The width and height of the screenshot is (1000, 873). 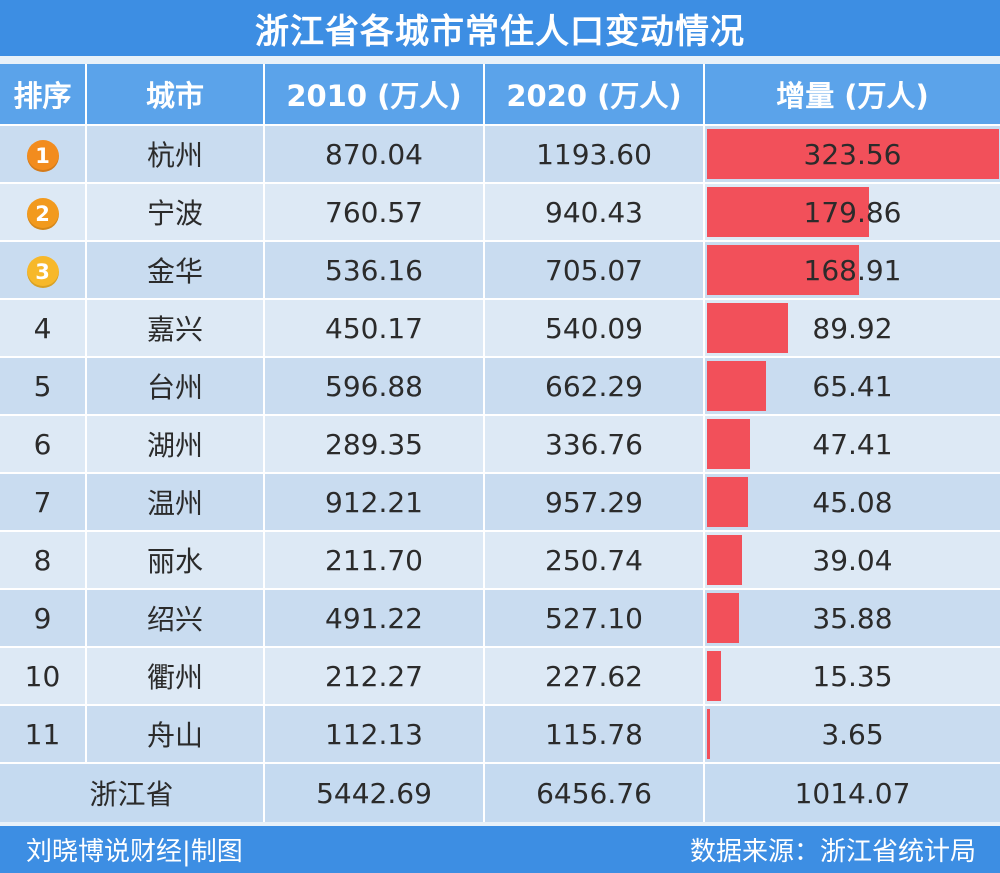 What do you see at coordinates (374, 269) in the screenshot?
I see `value-2010-cell: 536.16` at bounding box center [374, 269].